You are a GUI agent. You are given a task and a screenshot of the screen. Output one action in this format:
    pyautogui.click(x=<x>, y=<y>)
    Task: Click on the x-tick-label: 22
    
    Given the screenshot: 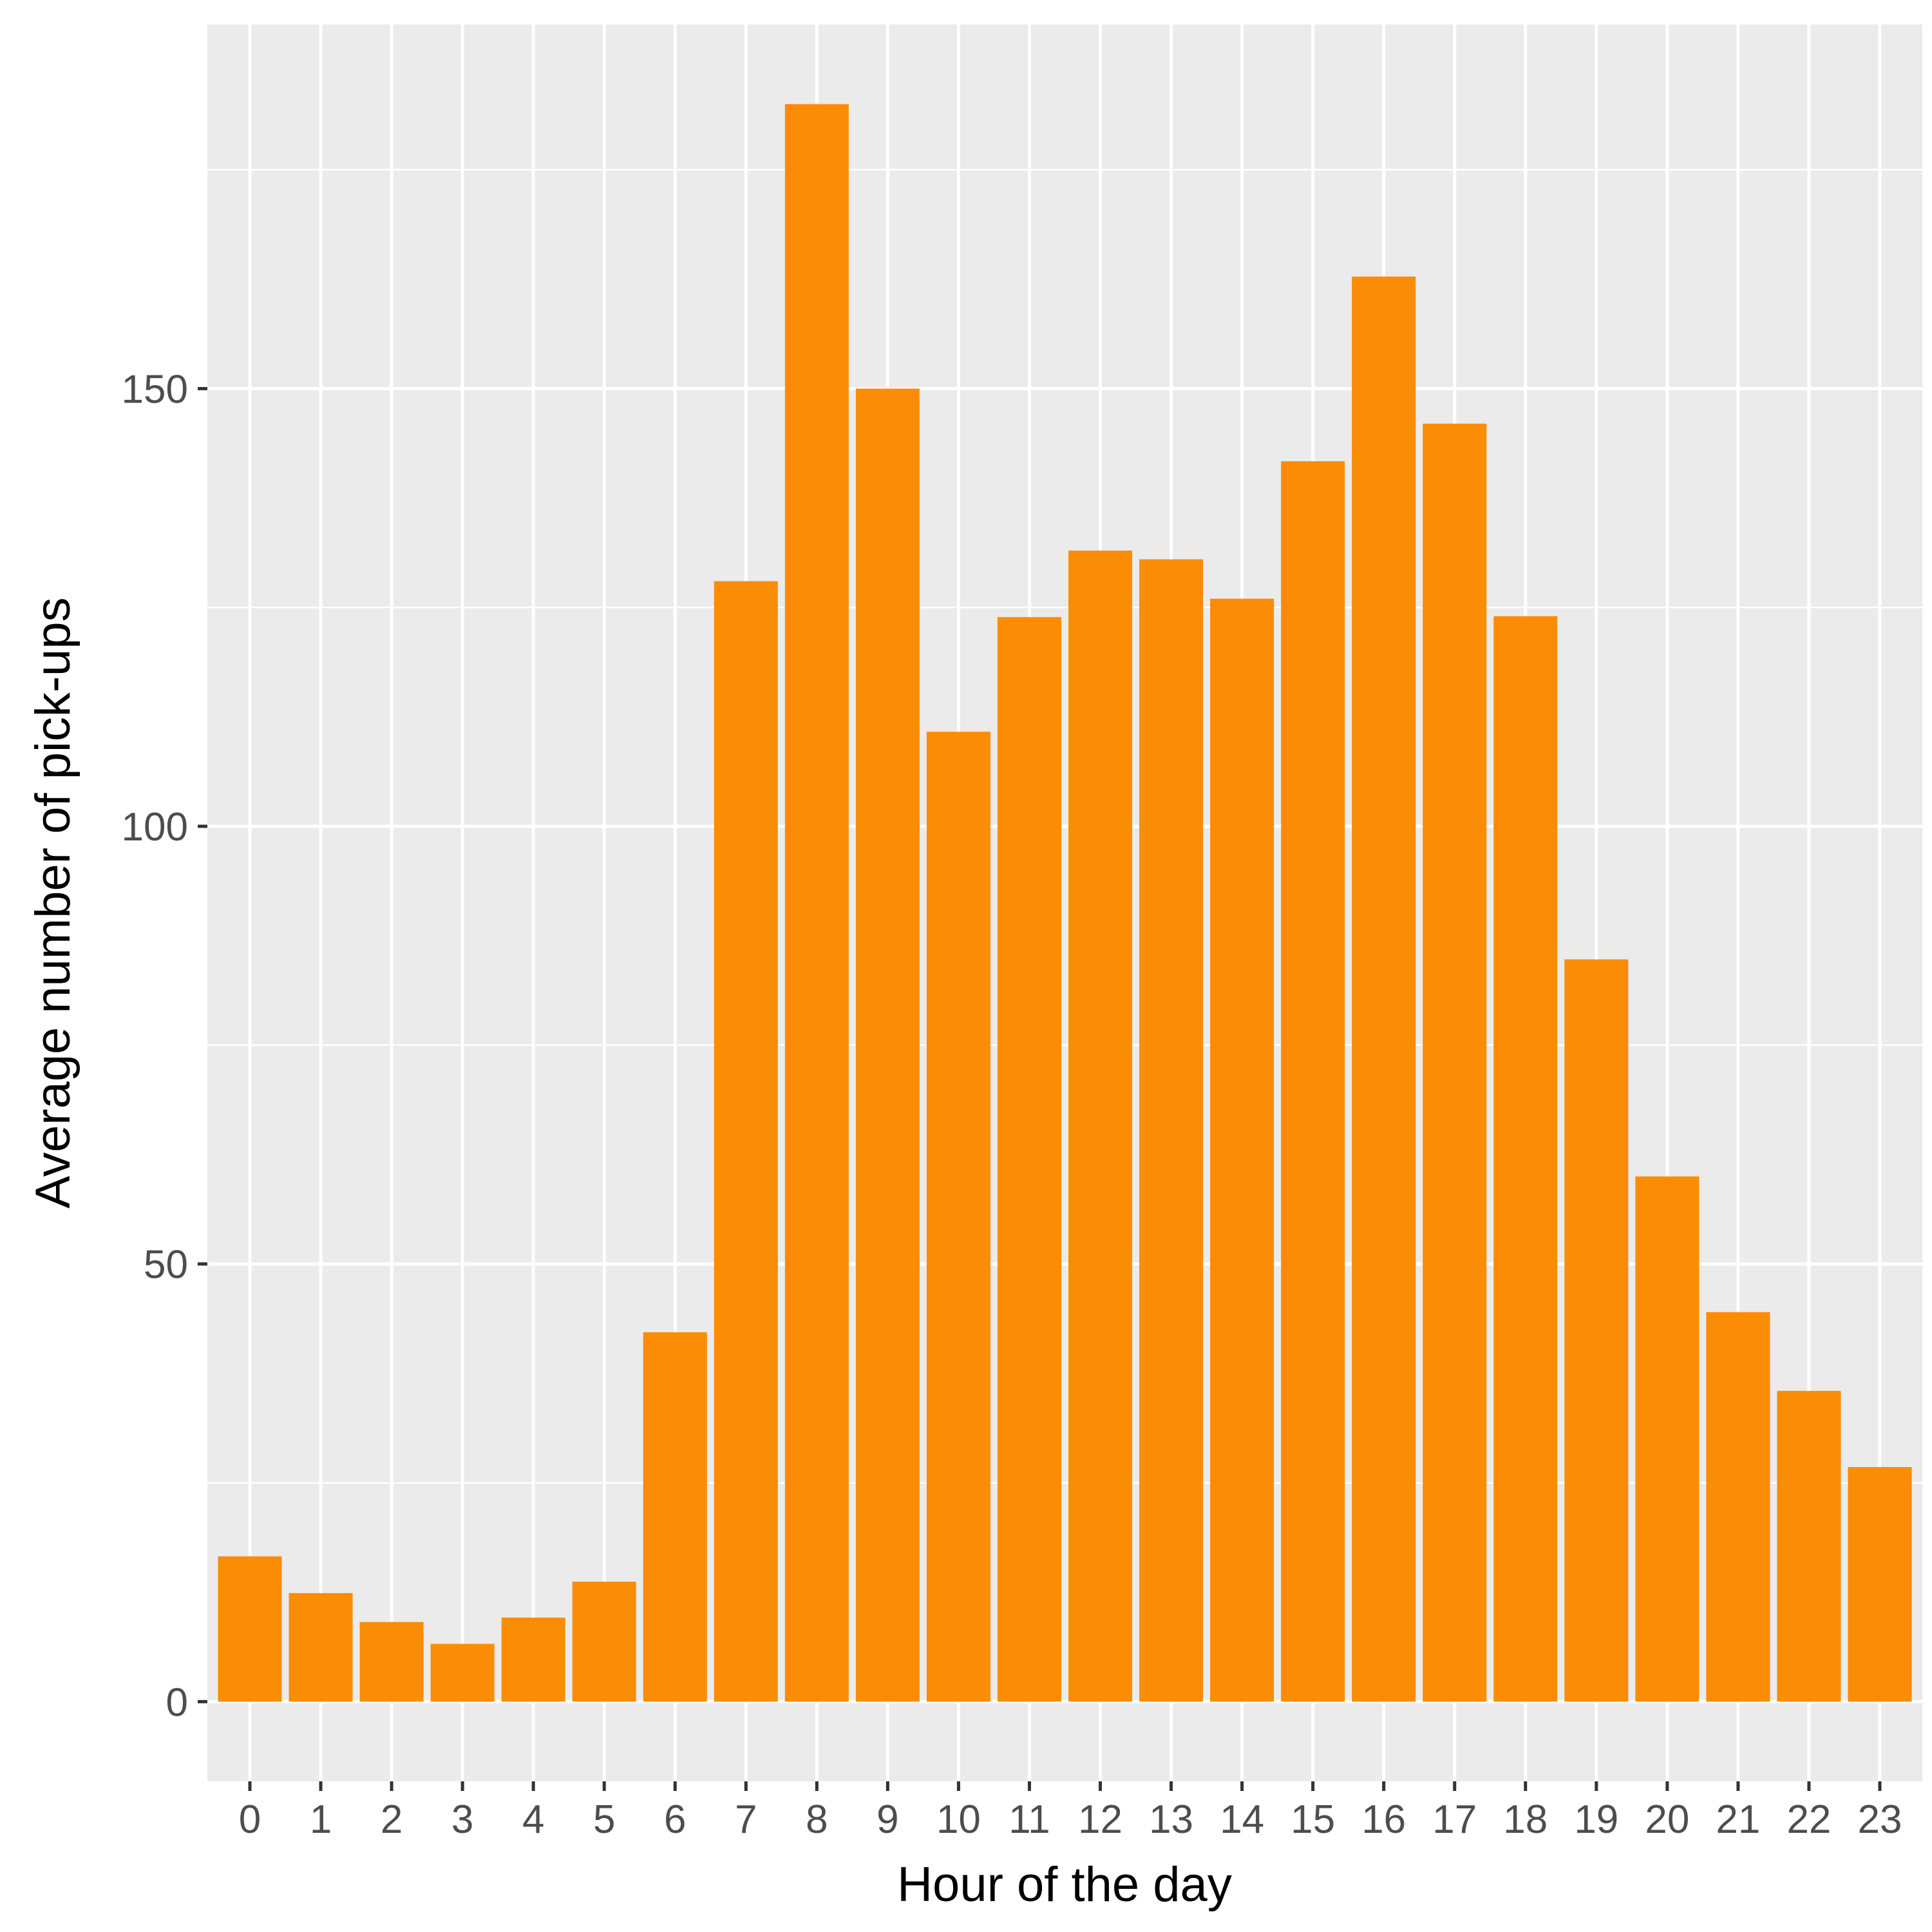 What is the action you would take?
    pyautogui.click(x=1808, y=1820)
    